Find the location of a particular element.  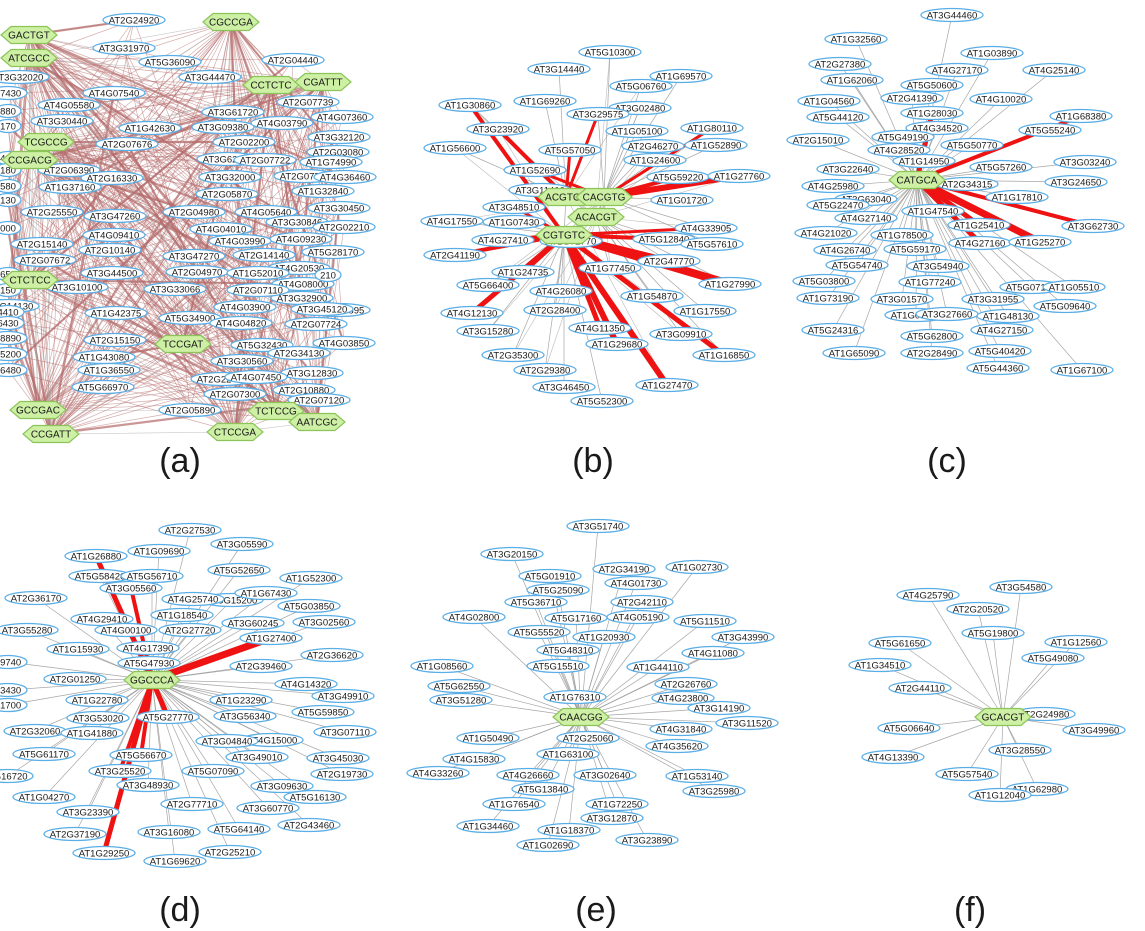

gene-node: AT5G57260 is located at coordinates (1001, 167).